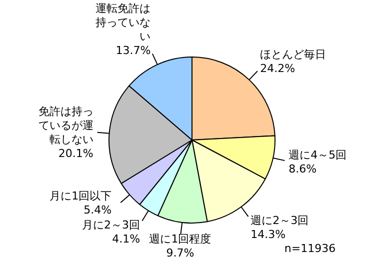 The width and height of the screenshot is (377, 279). Describe the element at coordinates (317, 155) in the screenshot. I see `slice-label: 週に4～5回` at that location.